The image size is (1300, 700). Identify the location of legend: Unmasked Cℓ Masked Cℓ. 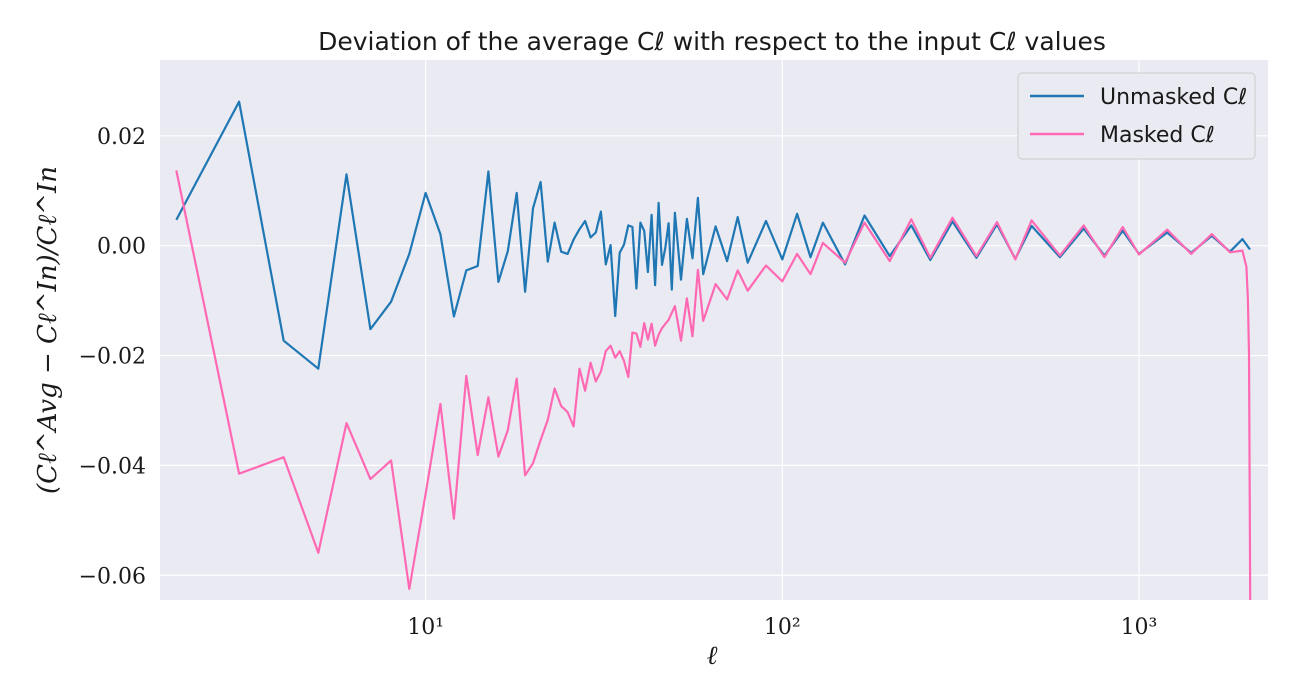
(1136, 116).